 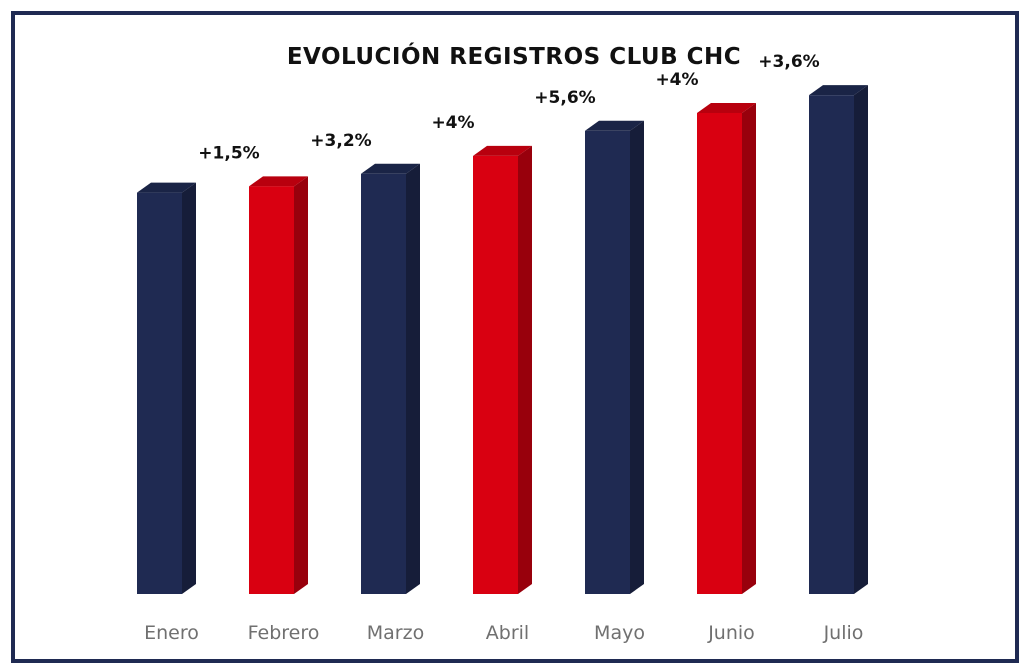 I want to click on bar-julio, so click(x=838, y=339).